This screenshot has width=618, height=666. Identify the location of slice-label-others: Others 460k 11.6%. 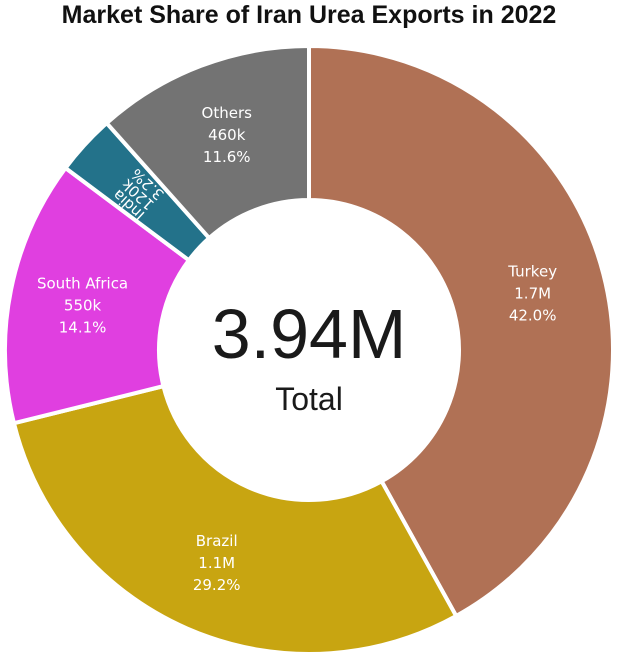
(227, 135).